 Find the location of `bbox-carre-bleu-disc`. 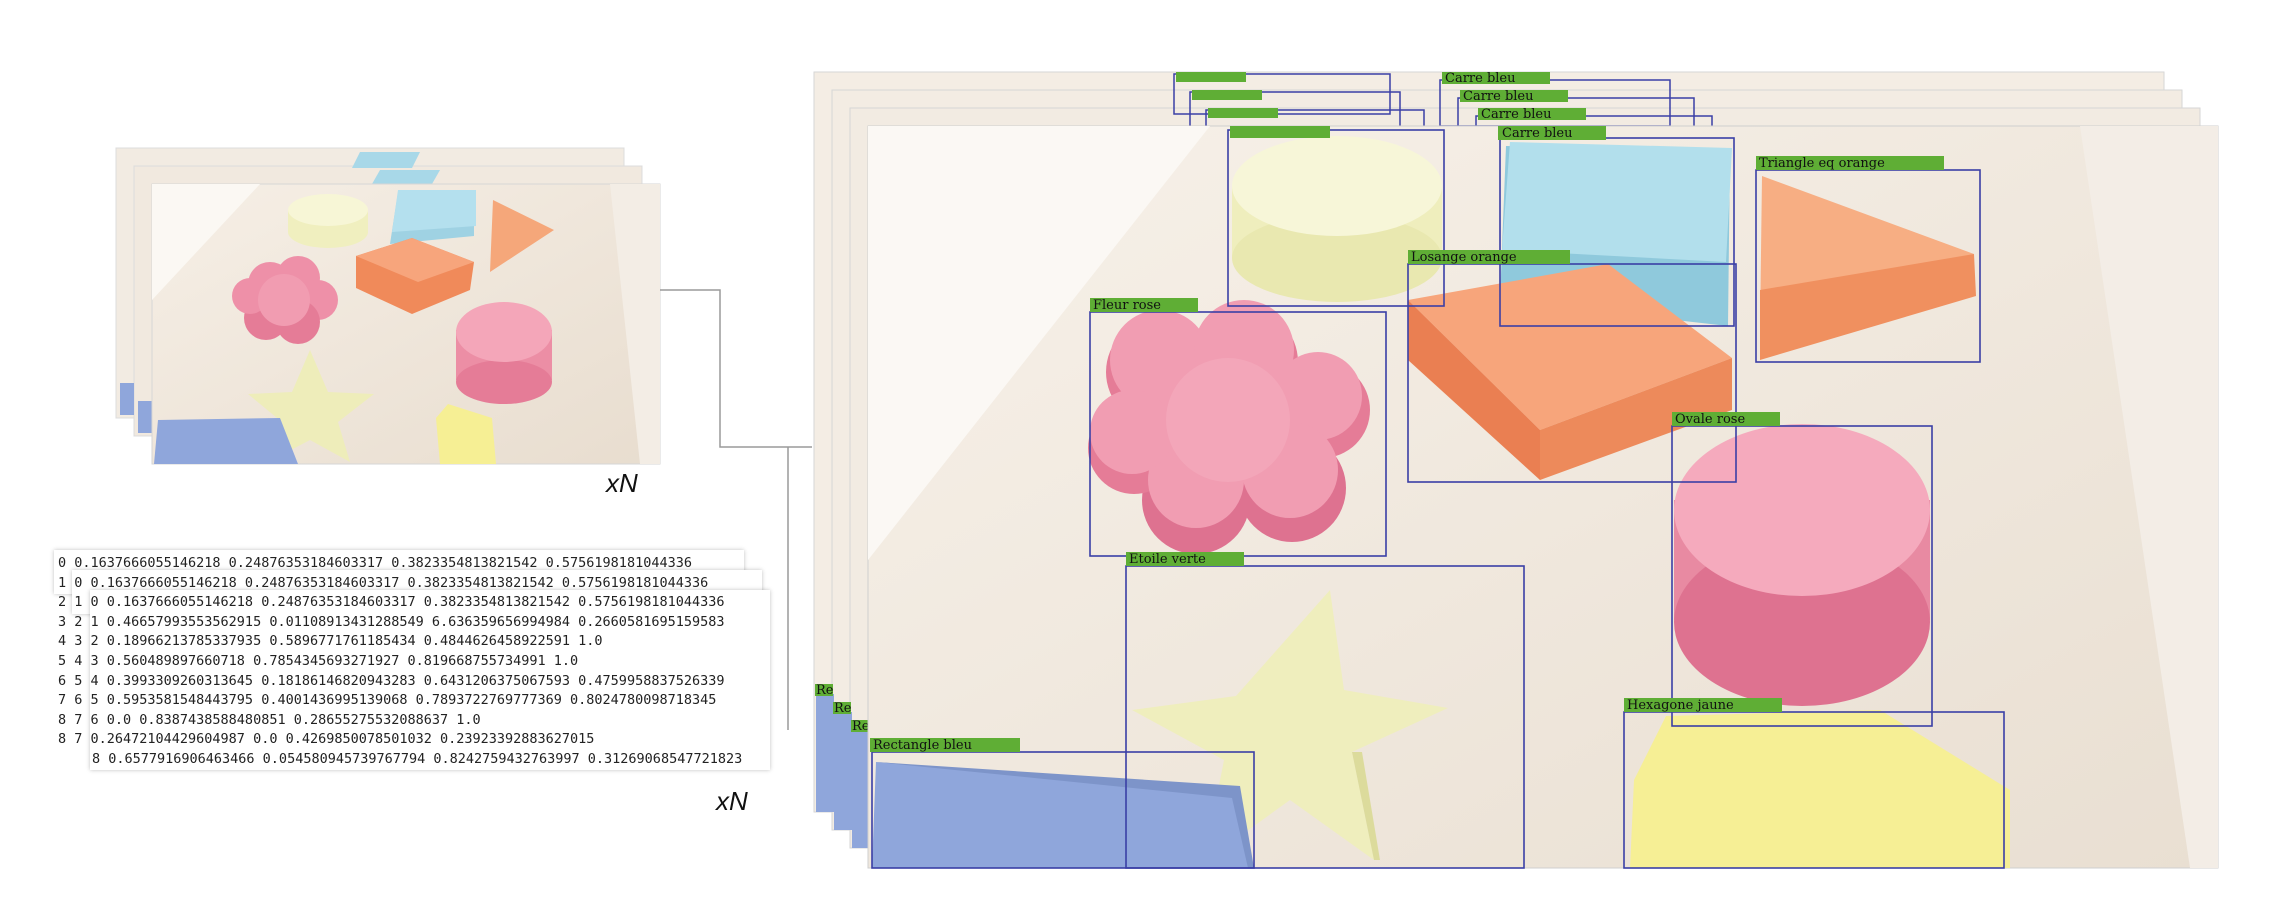

bbox-carre-bleu-disc is located at coordinates (1336, 218).